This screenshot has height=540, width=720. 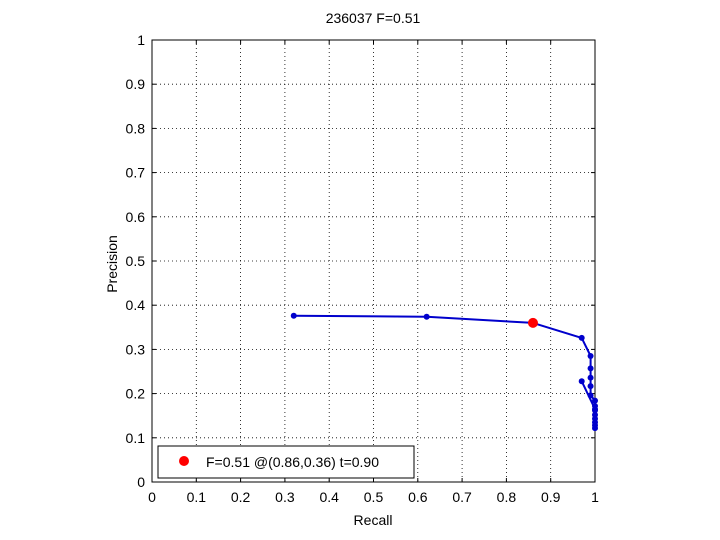 What do you see at coordinates (595, 497) in the screenshot?
I see `x-tick-label: 1` at bounding box center [595, 497].